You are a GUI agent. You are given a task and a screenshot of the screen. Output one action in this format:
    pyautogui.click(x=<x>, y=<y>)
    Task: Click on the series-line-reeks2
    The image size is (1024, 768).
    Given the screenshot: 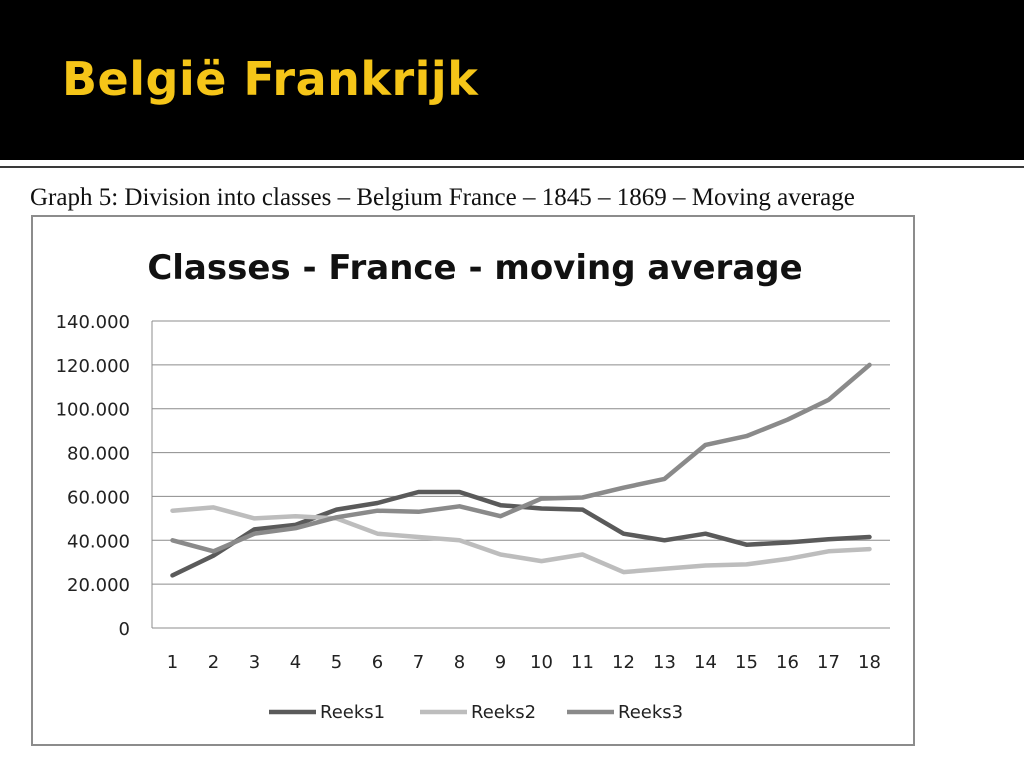 What is the action you would take?
    pyautogui.click(x=521, y=540)
    